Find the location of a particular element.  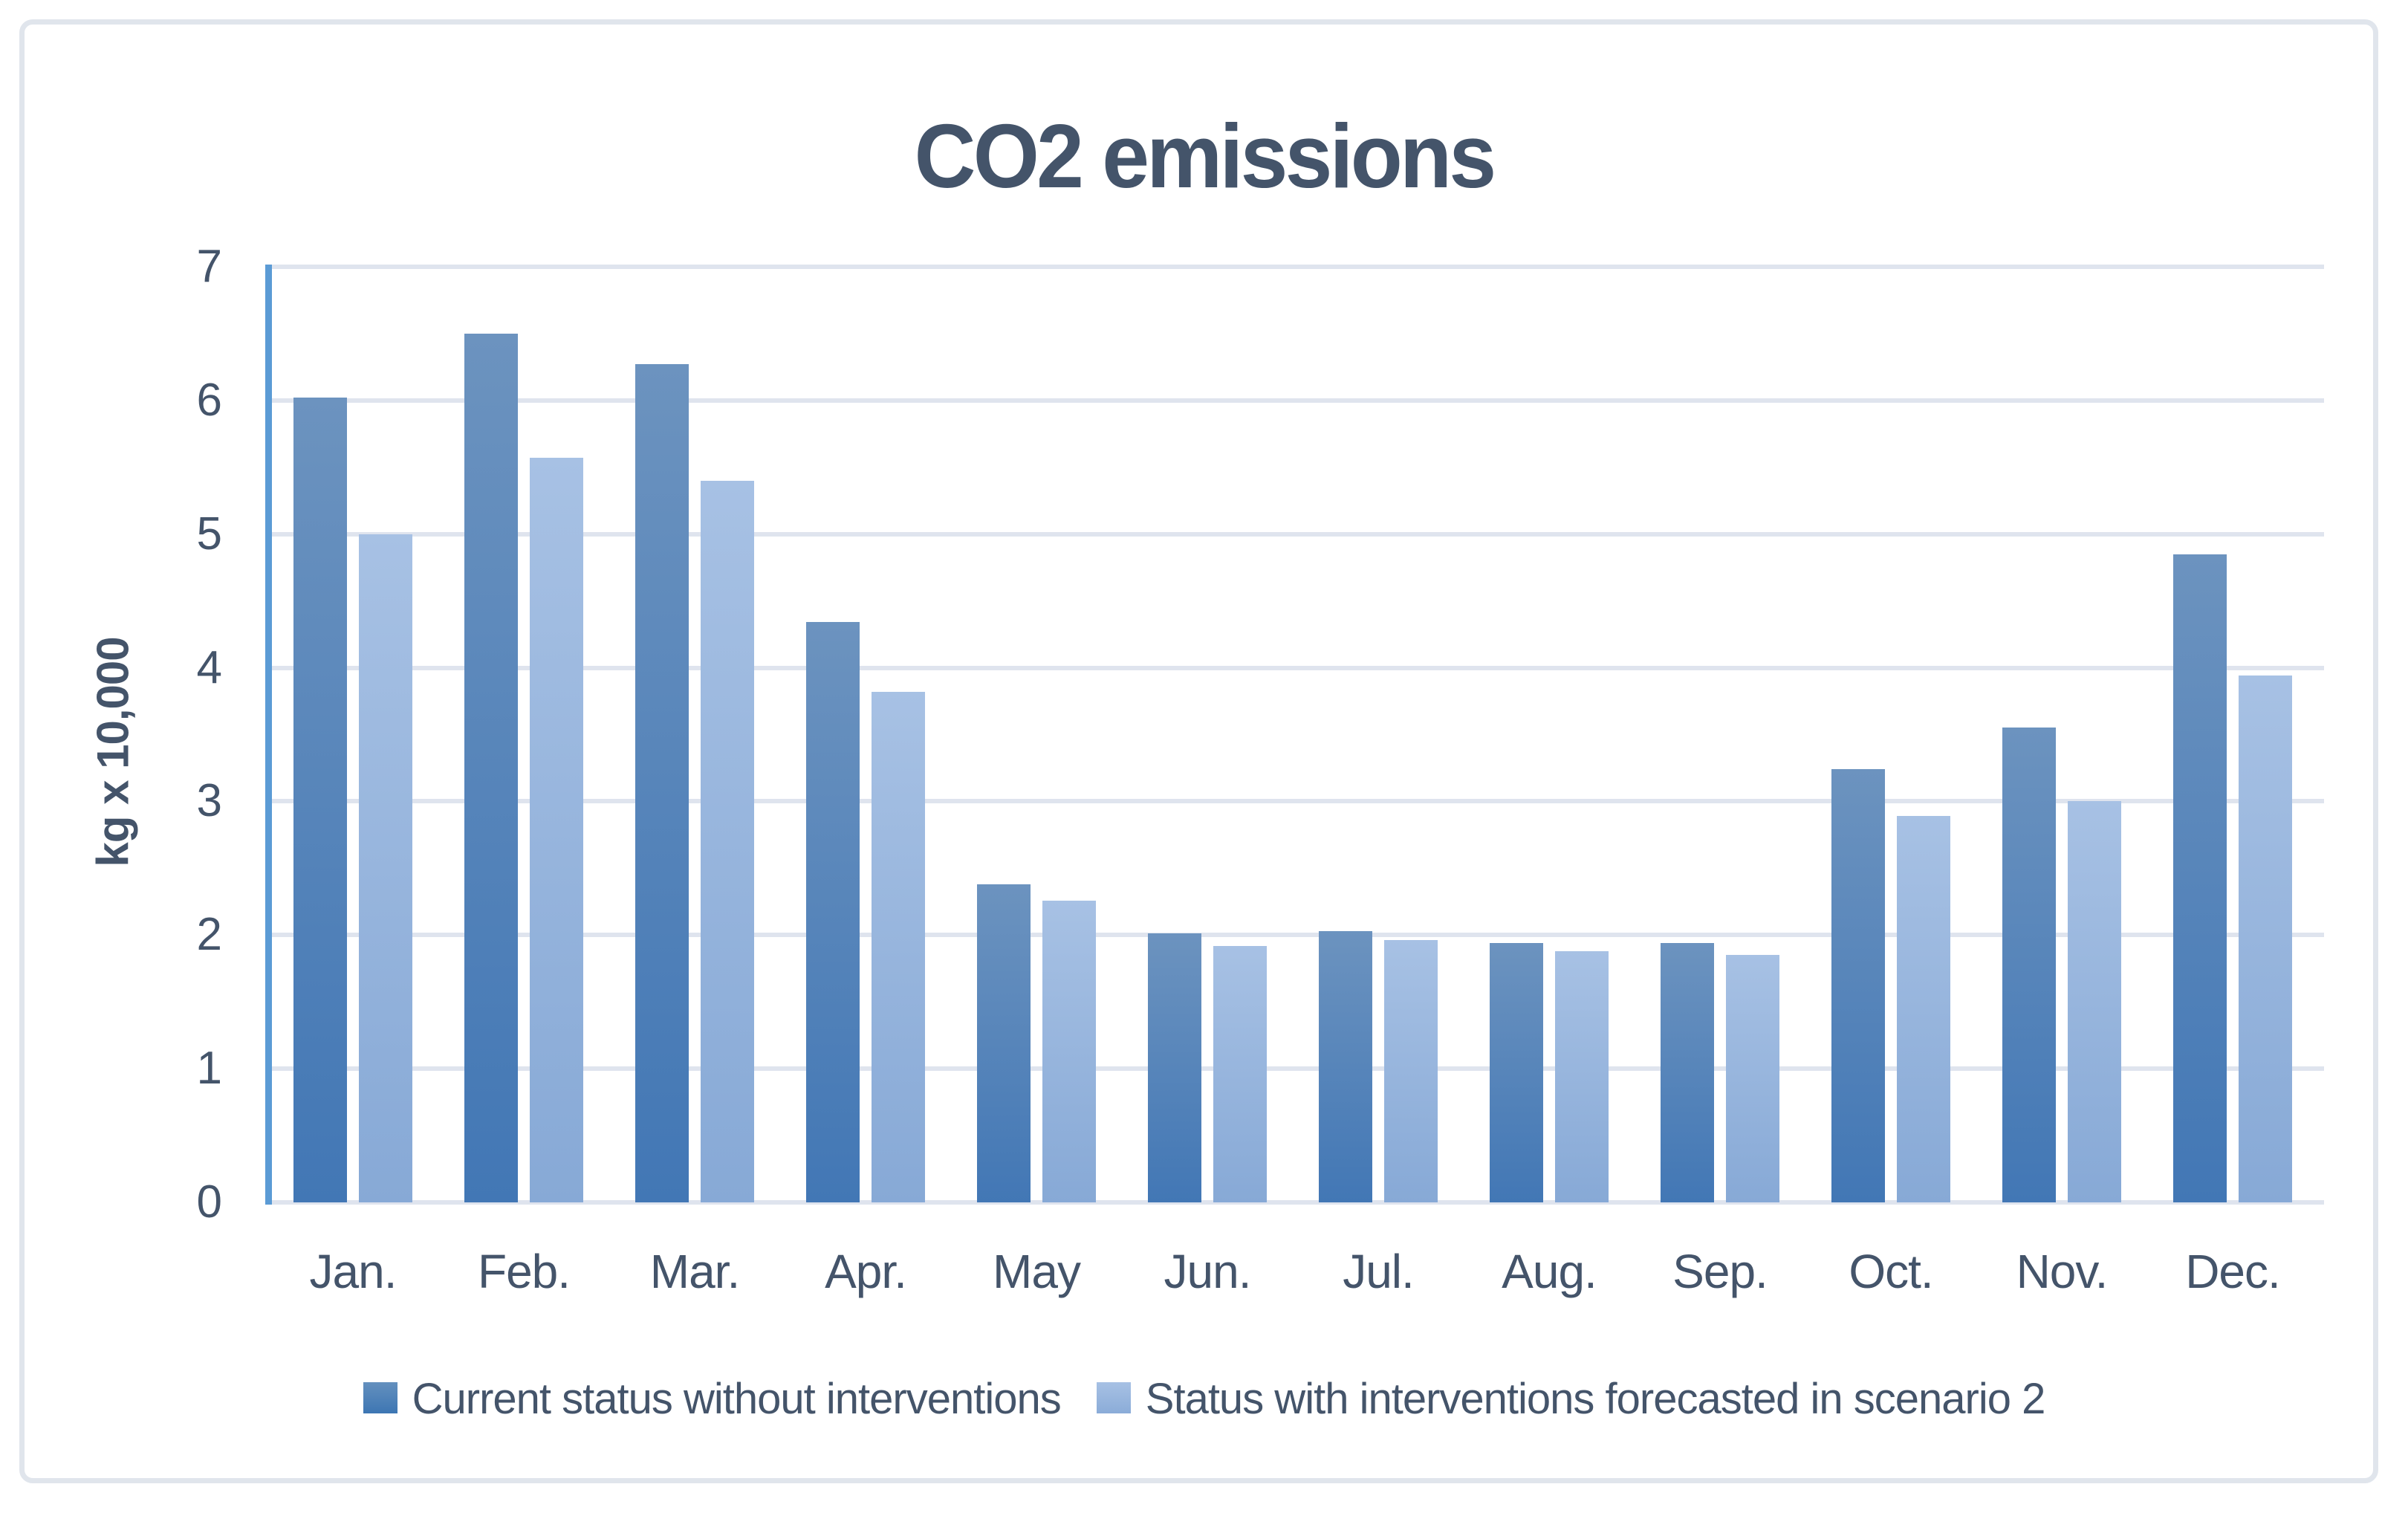

y-axis-title: kg x 10,000 is located at coordinates (113, 752).